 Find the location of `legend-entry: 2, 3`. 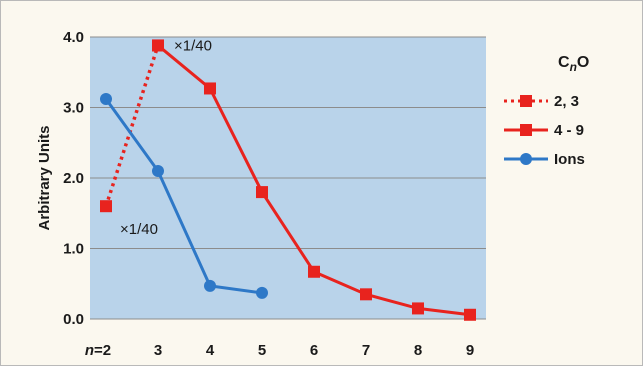

legend-entry: 2, 3 is located at coordinates (541, 101).